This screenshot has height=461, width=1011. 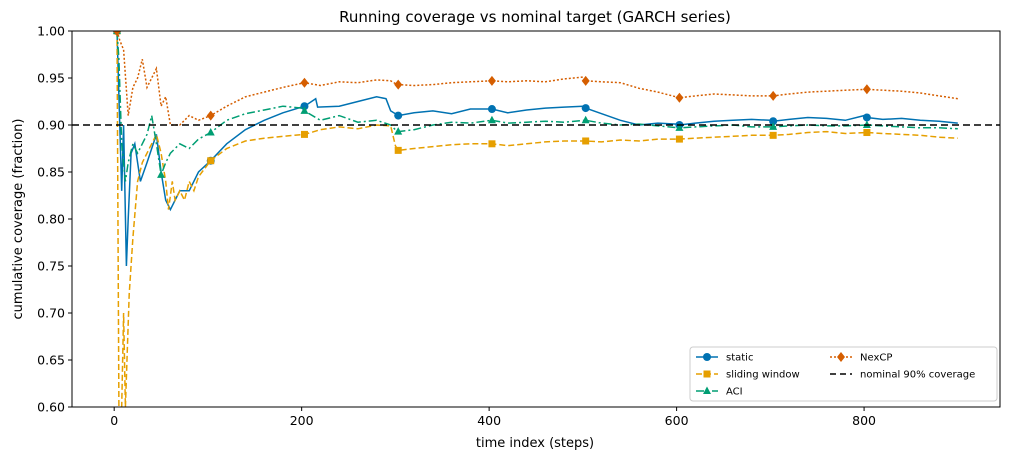 What do you see at coordinates (677, 420) in the screenshot?
I see `x-tick-label: 600` at bounding box center [677, 420].